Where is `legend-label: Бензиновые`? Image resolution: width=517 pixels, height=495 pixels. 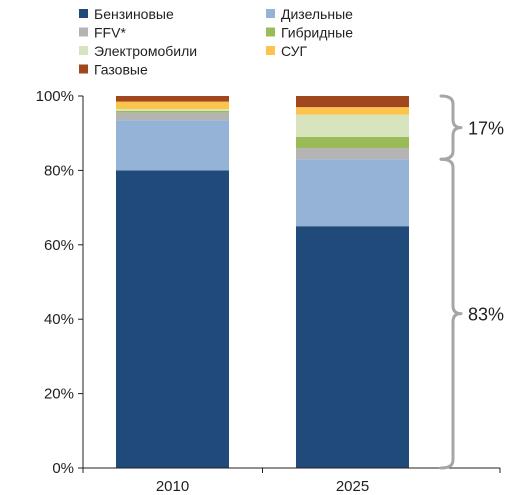
legend-label: Бензиновые is located at coordinates (134, 14).